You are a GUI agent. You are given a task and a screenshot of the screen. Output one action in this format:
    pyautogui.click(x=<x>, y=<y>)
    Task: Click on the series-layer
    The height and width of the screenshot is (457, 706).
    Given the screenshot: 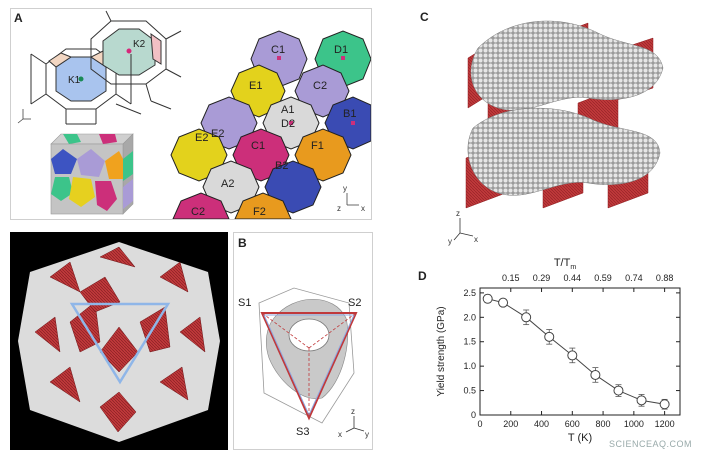 What is the action you would take?
    pyautogui.click(x=576, y=351)
    